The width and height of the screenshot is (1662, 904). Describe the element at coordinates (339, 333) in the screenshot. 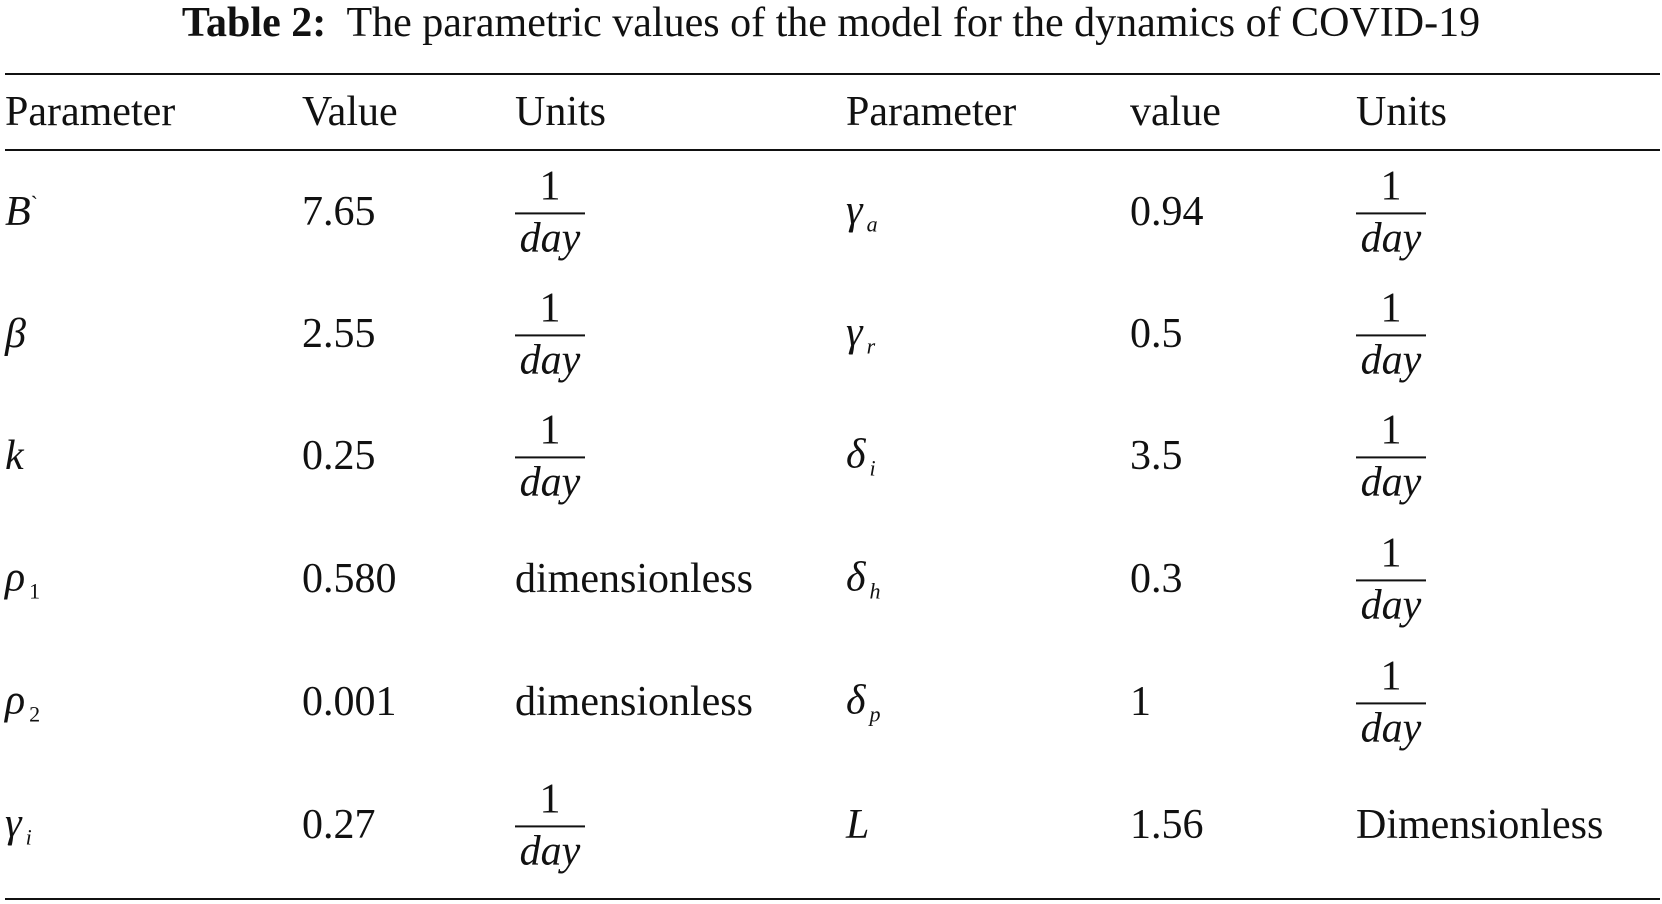

I see `cell-text: 2.55` at that location.